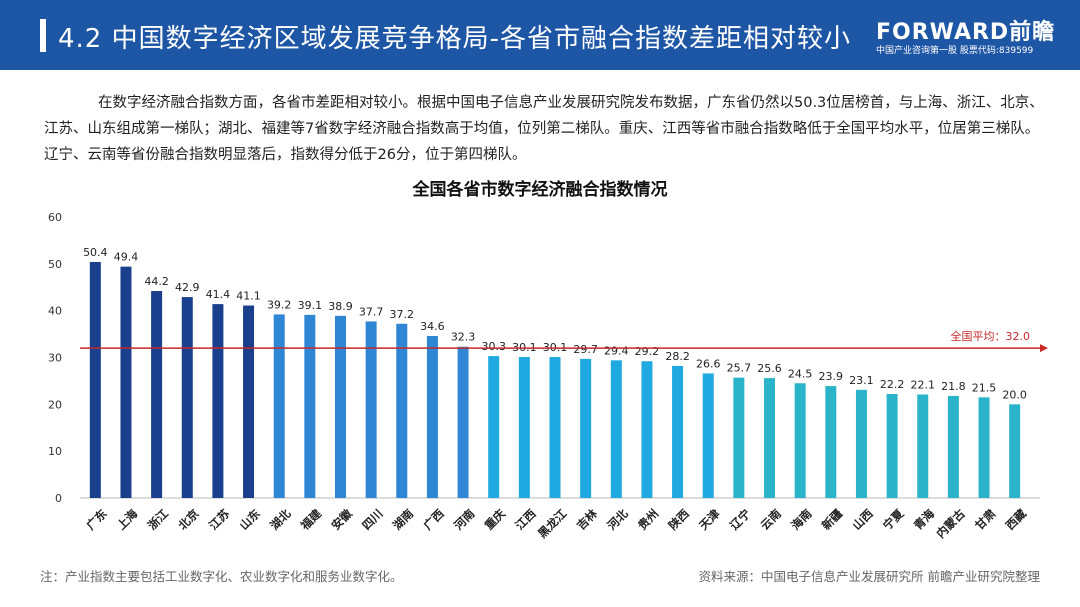  I want to click on category-label: 黑龙江, so click(552, 523).